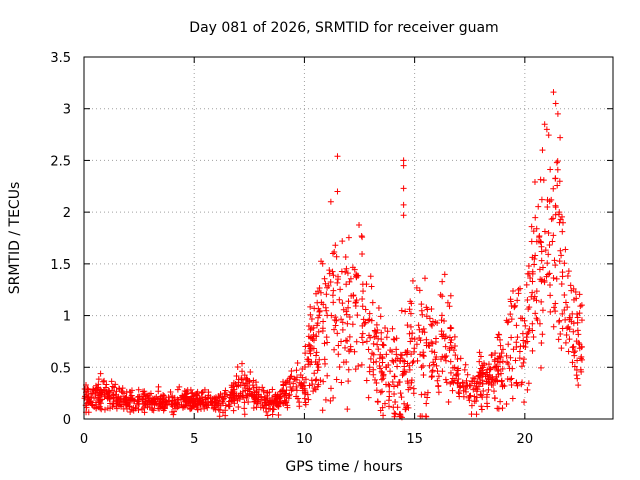 This screenshot has width=640, height=480. What do you see at coordinates (15, 238) in the screenshot?
I see `y-axis-title: SRMTID / TECUs` at bounding box center [15, 238].